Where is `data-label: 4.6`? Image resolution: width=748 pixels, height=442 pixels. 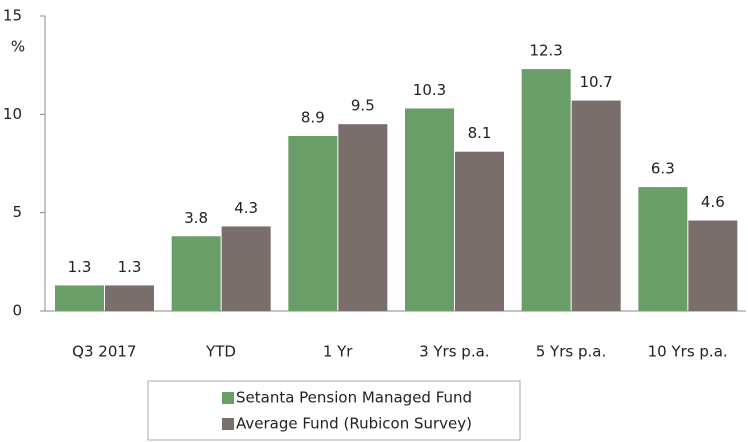
data-label: 4.6 is located at coordinates (713, 202).